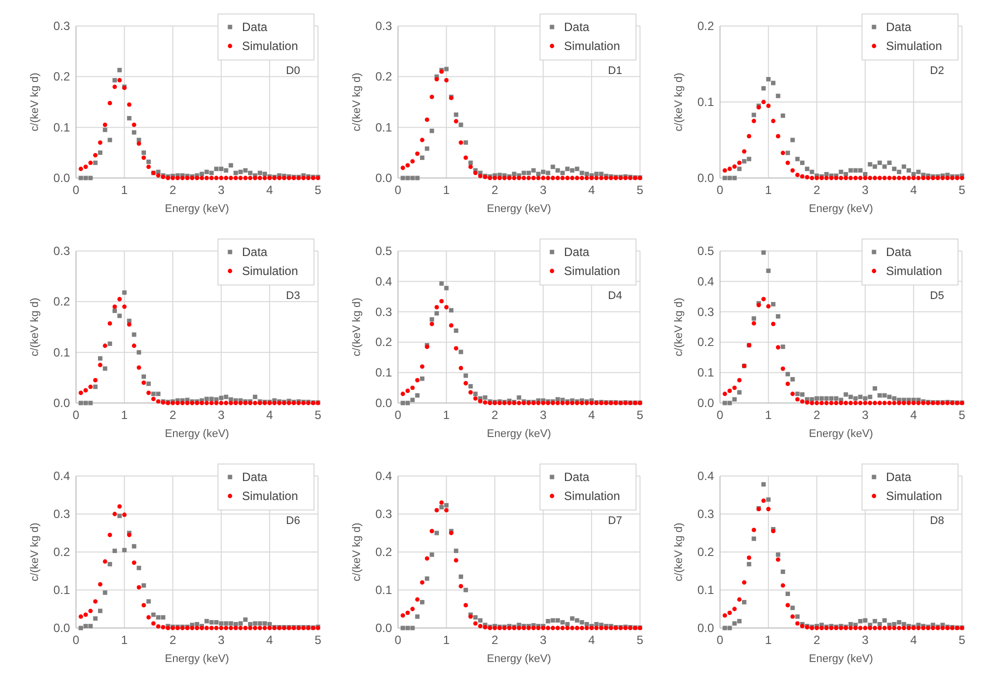 Image resolution: width=981 pixels, height=684 pixels. I want to click on y-tick-label: 0.5, so click(383, 251).